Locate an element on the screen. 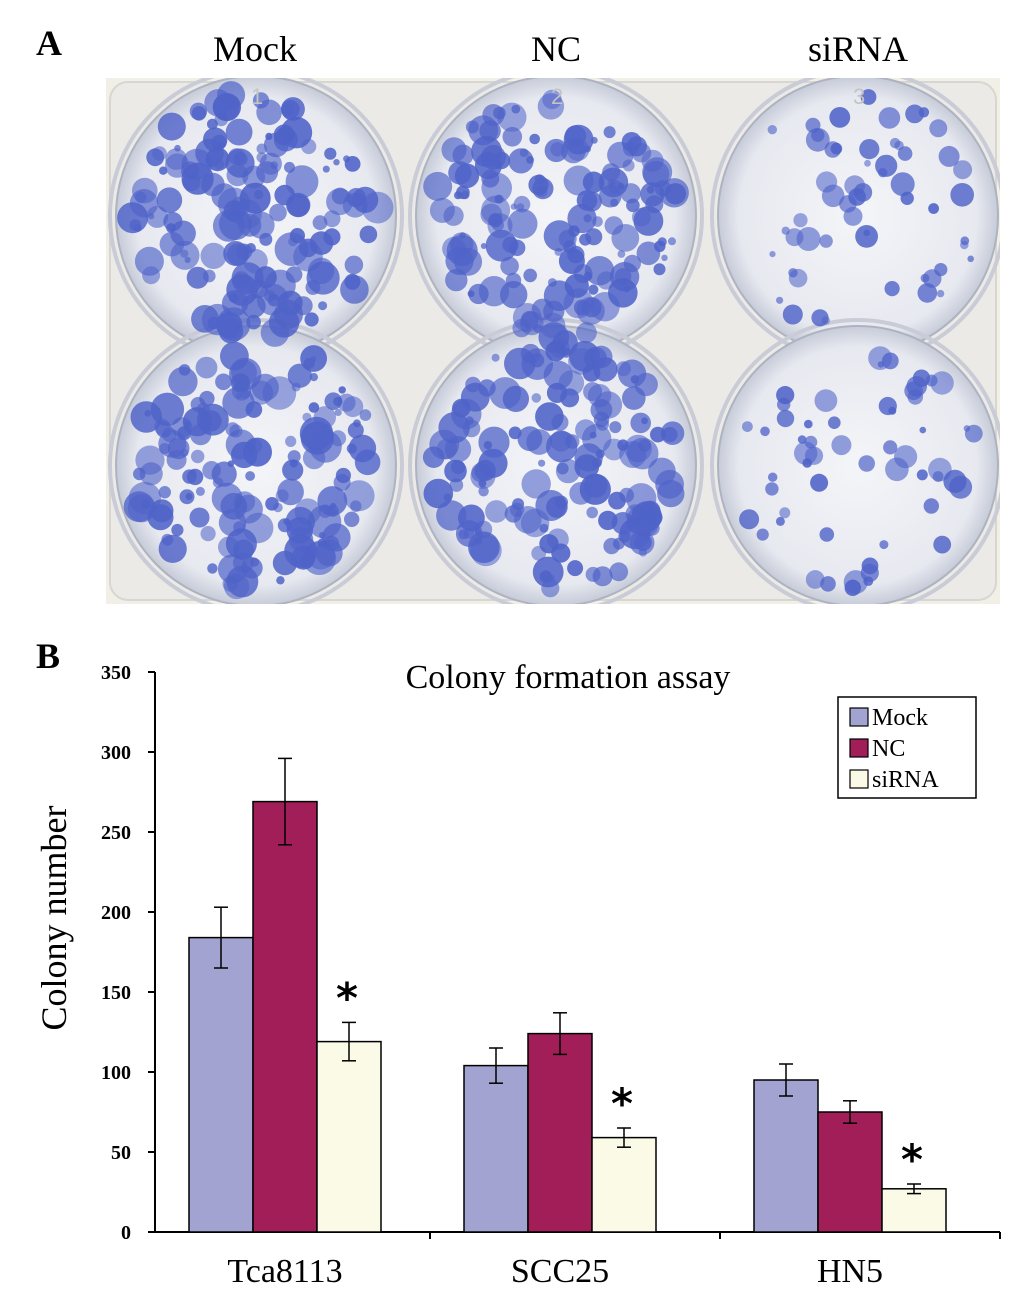 The height and width of the screenshot is (1291, 1033). legend-swatch-nc is located at coordinates (859, 748).